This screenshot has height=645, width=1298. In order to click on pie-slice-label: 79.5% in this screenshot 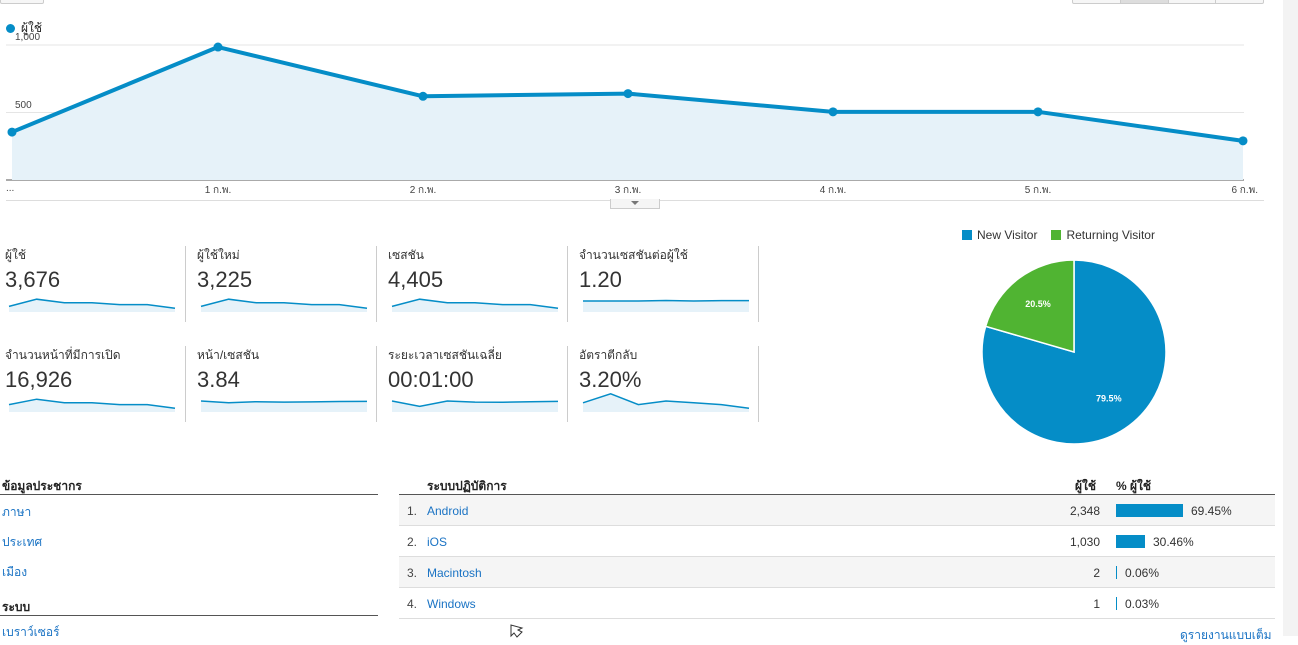, I will do `click(1109, 398)`.